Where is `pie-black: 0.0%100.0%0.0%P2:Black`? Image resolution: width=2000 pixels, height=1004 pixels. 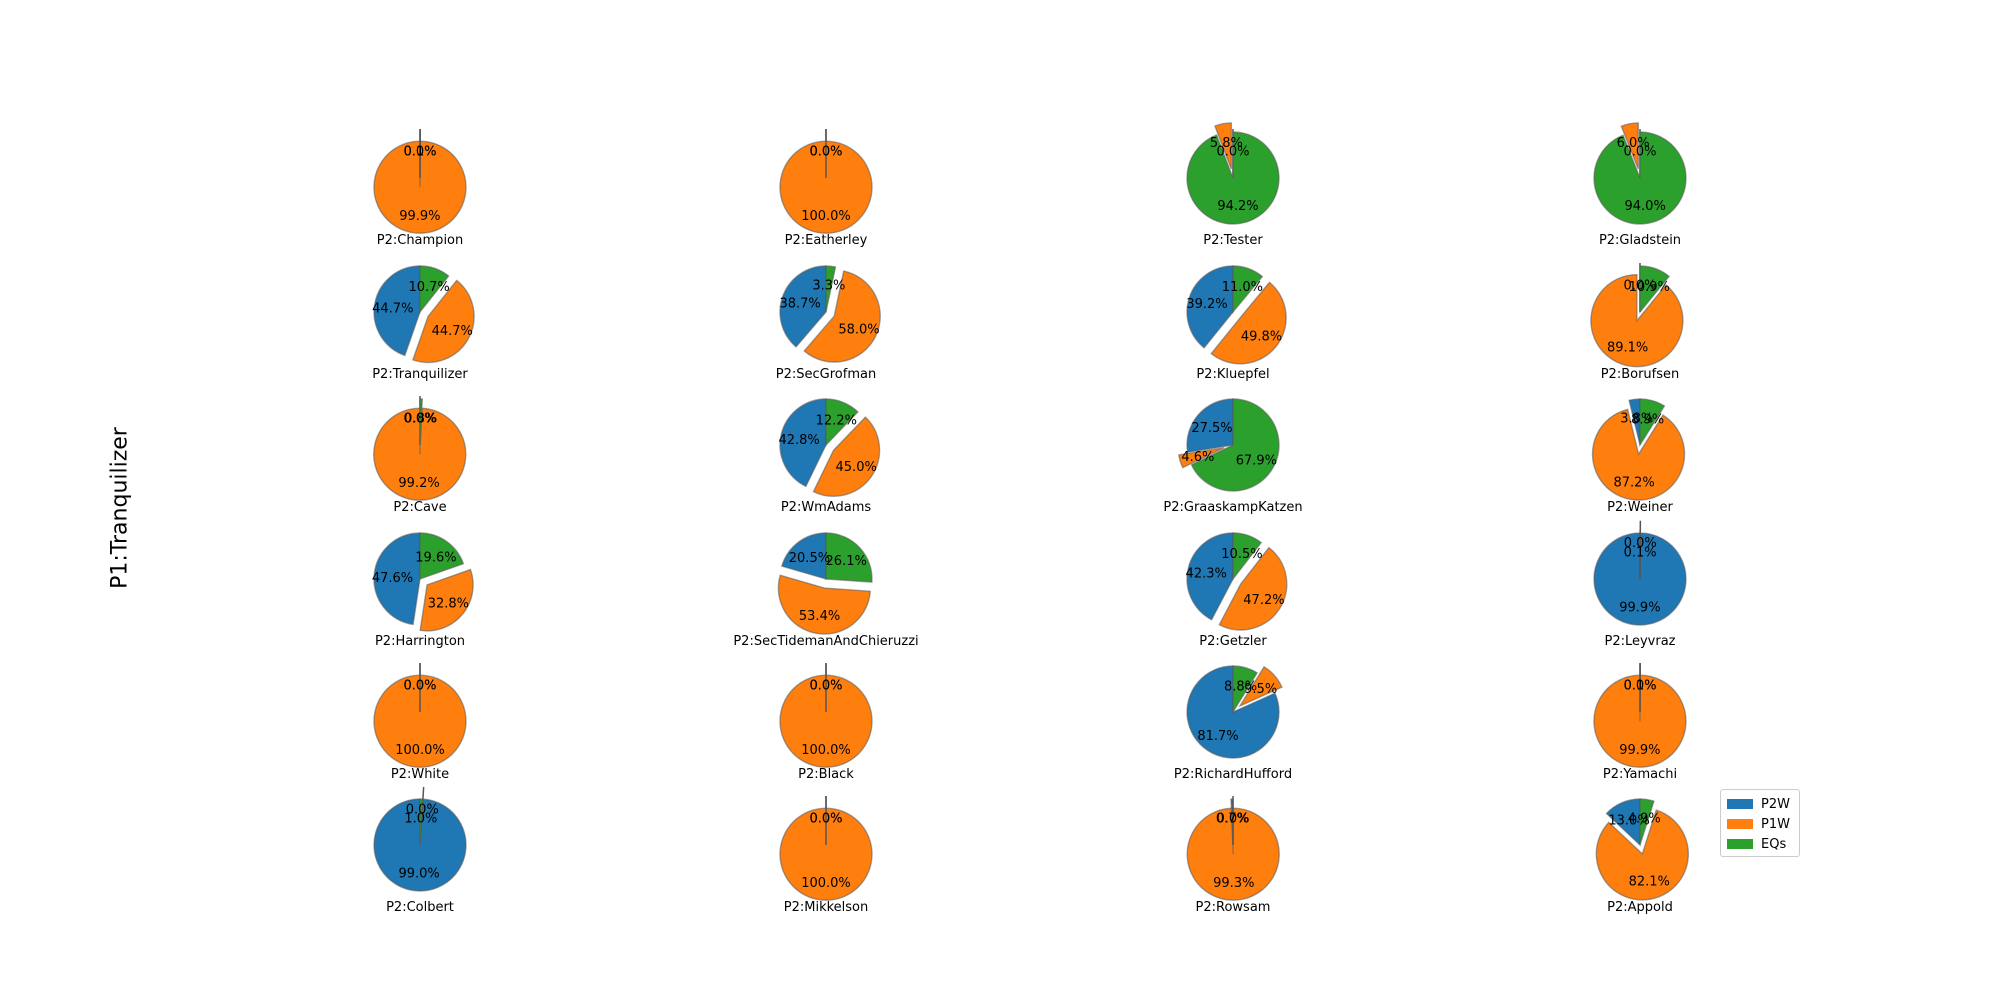 pie-black: 0.0%100.0%0.0%P2:Black is located at coordinates (826, 722).